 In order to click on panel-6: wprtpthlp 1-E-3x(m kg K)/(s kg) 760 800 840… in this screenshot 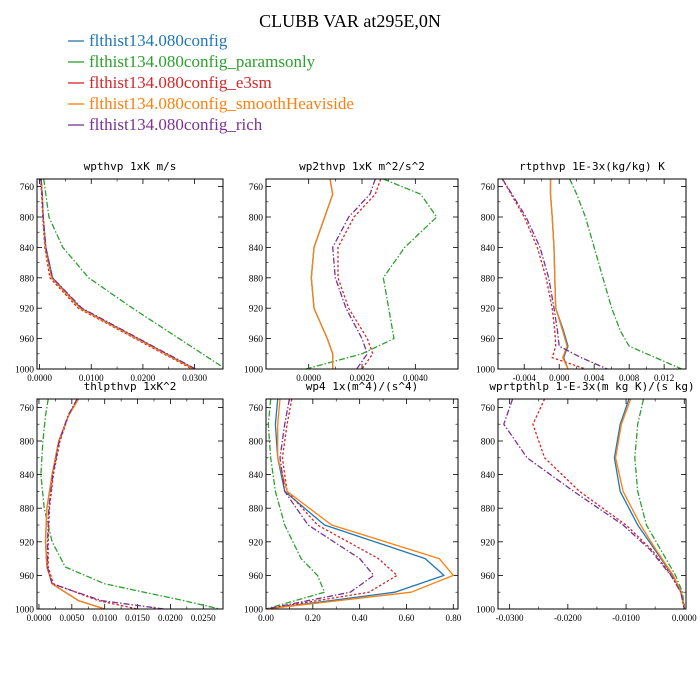, I will do `click(586, 501)`.